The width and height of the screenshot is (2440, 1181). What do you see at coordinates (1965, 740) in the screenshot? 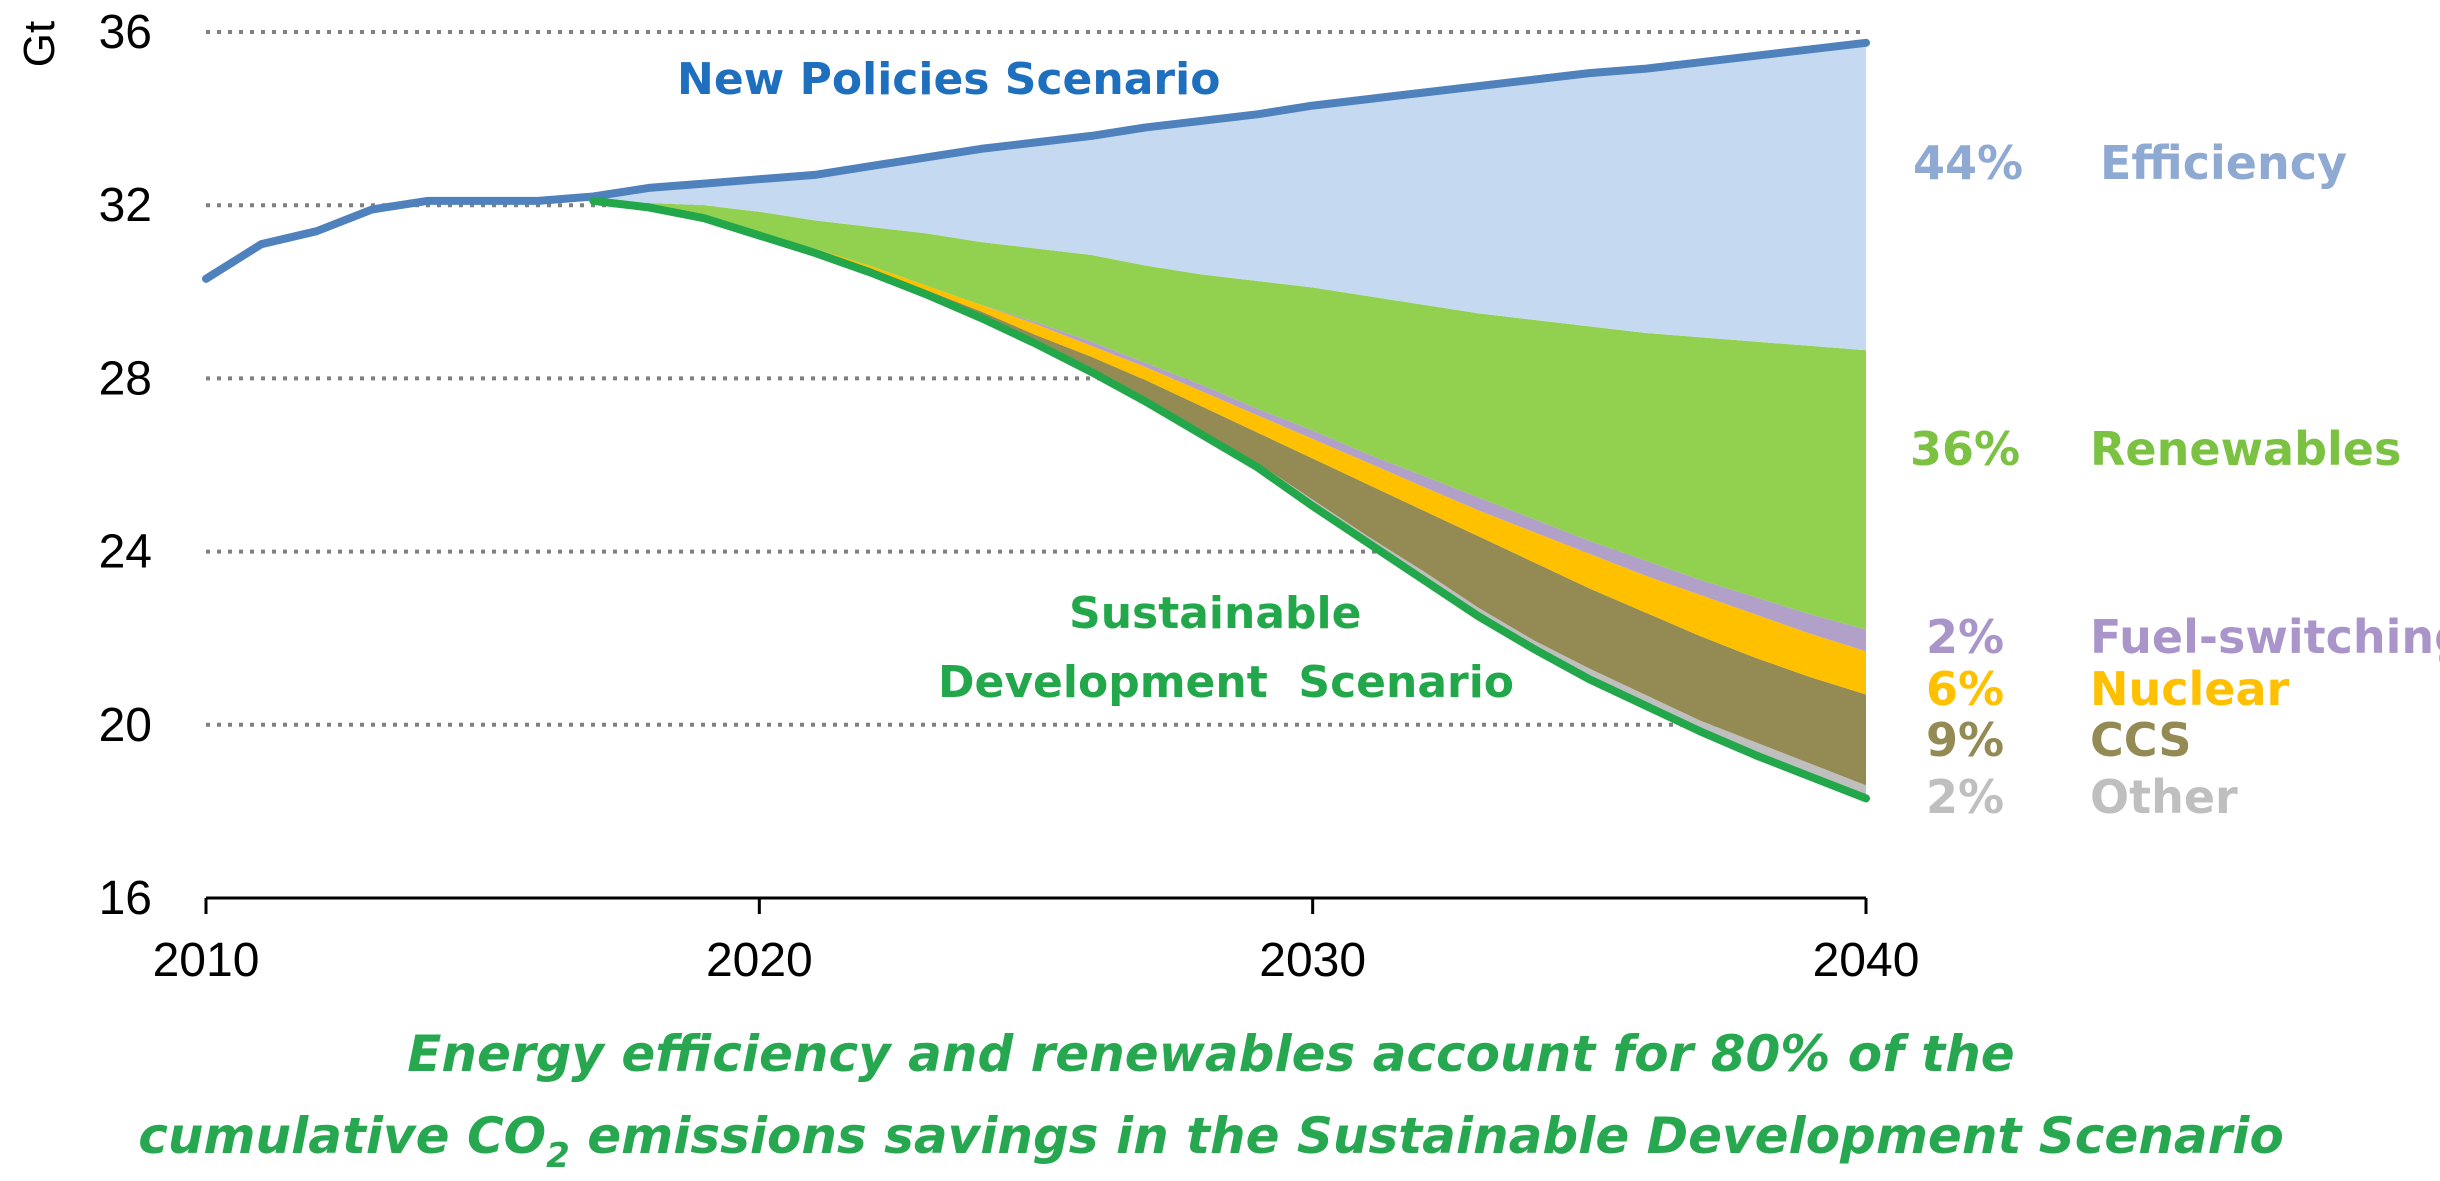
I see `legend-share-ccs: 9%` at bounding box center [1965, 740].